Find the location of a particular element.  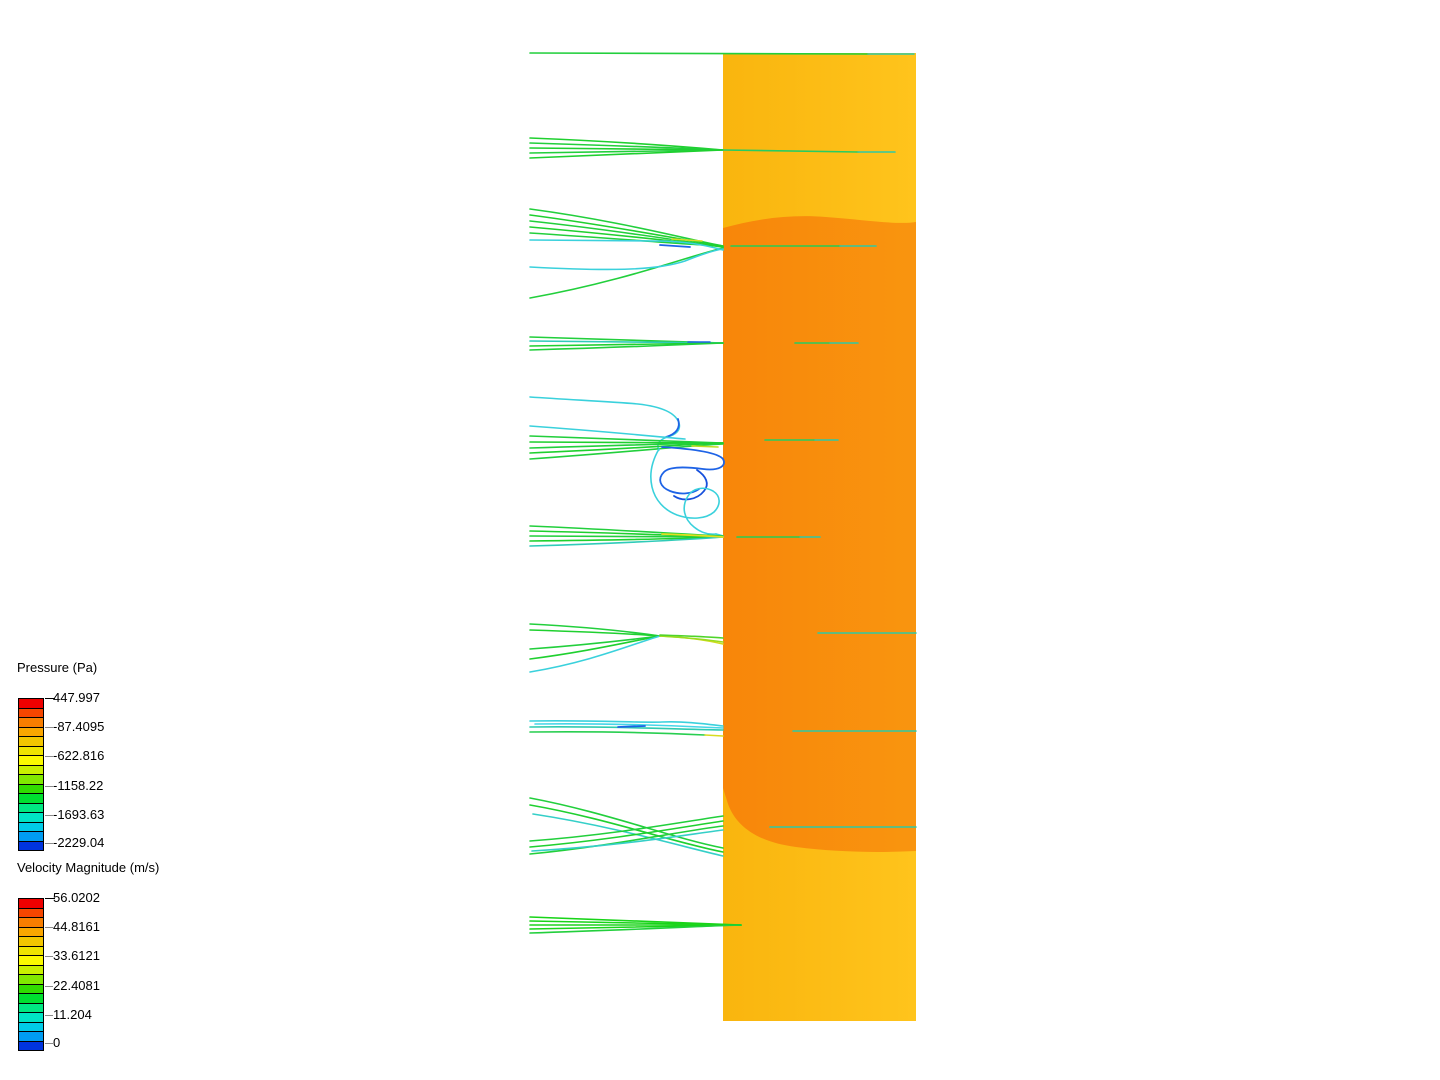

tick-label: -1158.22 is located at coordinates (78, 785).